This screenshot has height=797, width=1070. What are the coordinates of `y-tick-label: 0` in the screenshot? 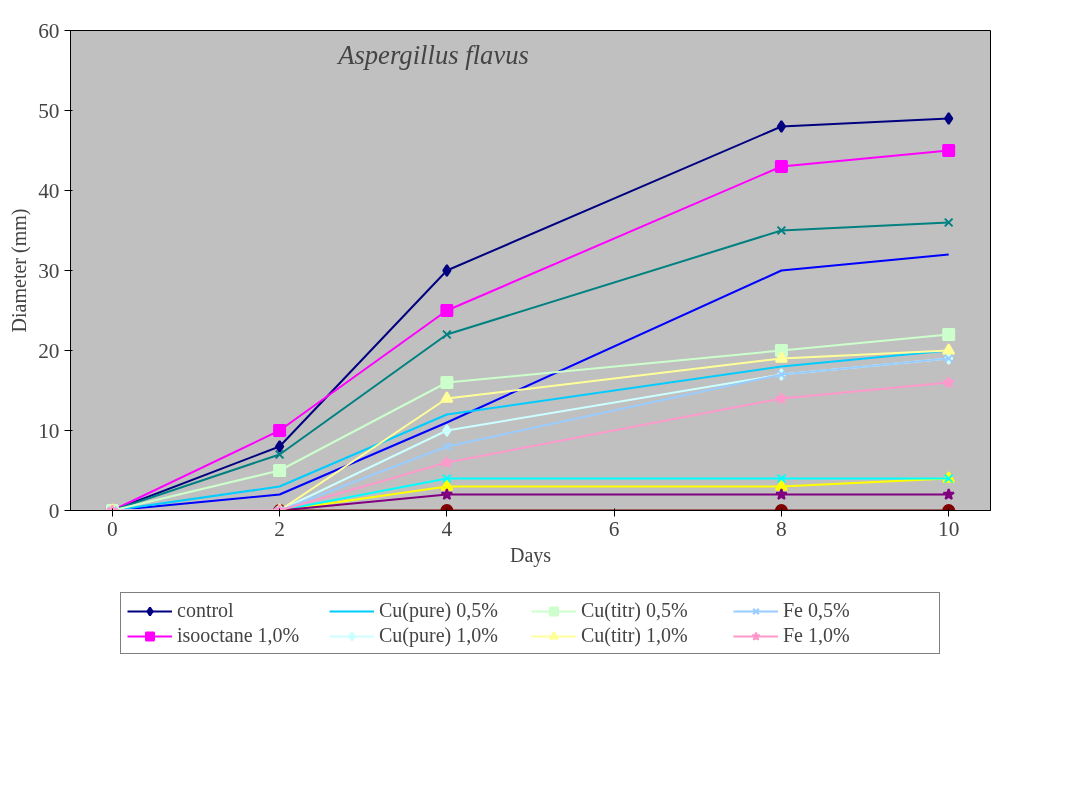 It's located at (54, 510).